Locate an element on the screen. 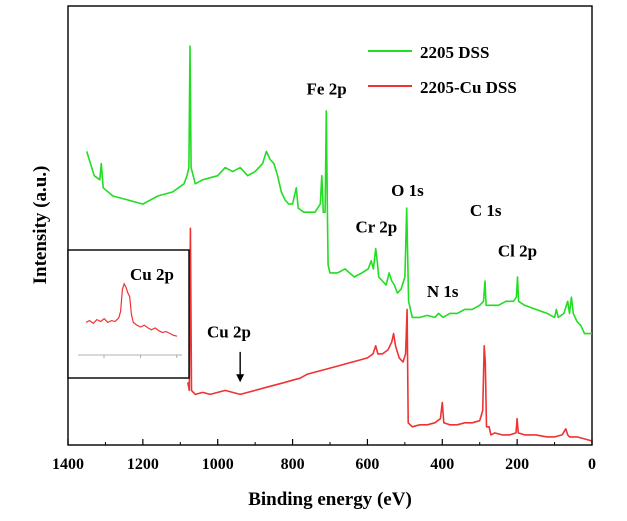 The width and height of the screenshot is (627, 521). x-tick-label: 200 is located at coordinates (517, 464).